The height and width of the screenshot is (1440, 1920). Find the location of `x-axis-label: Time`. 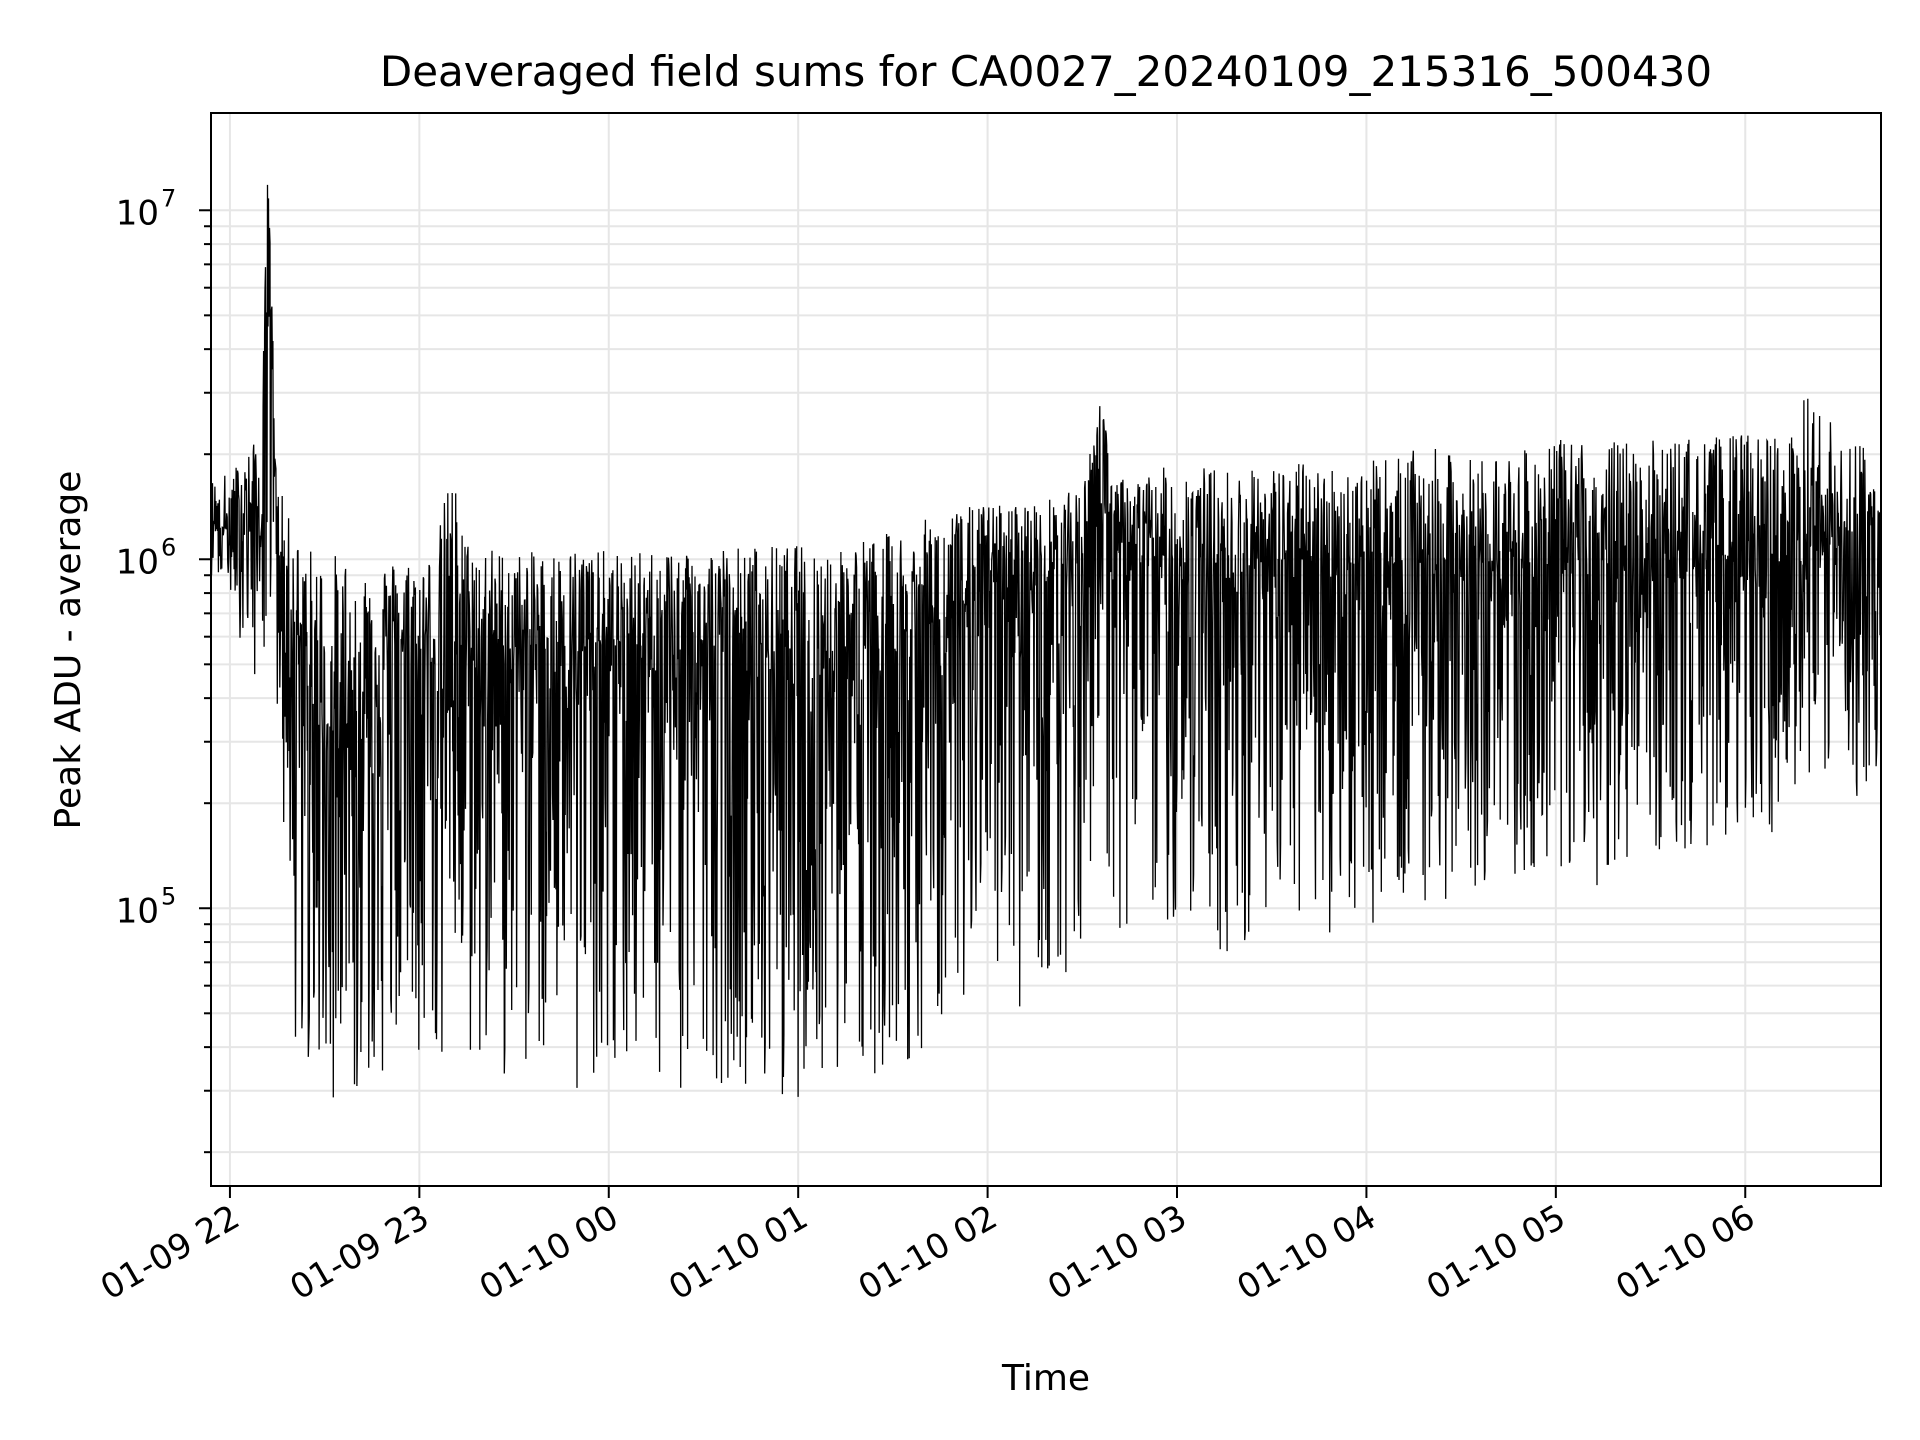

x-axis-label: Time is located at coordinates (1045, 1378).